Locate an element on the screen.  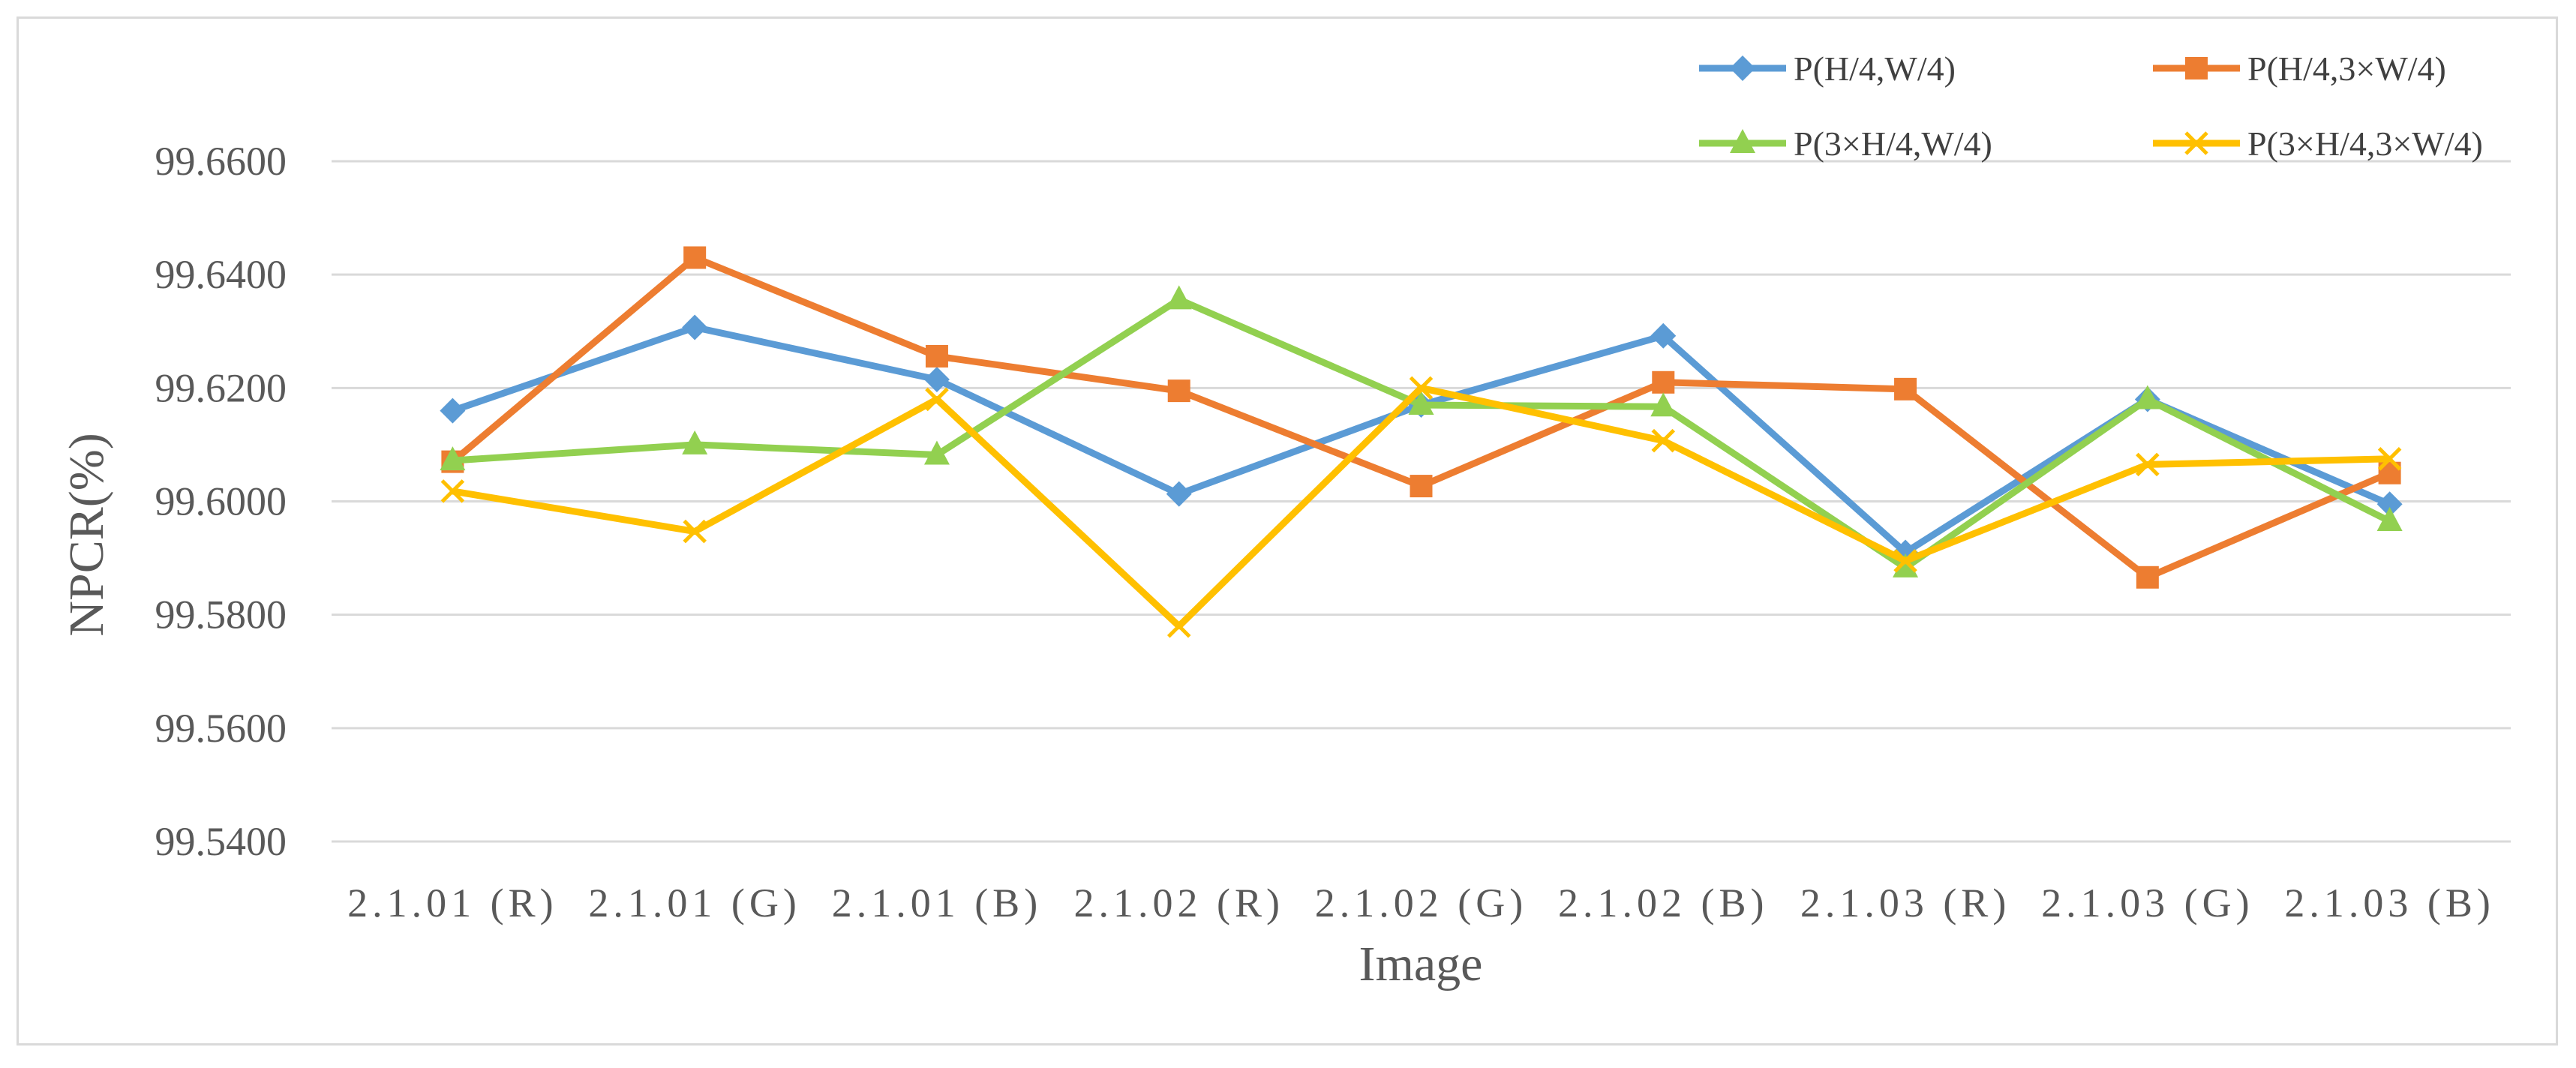
x-tick-label: 2.1.03 (R) is located at coordinates (1905, 903).